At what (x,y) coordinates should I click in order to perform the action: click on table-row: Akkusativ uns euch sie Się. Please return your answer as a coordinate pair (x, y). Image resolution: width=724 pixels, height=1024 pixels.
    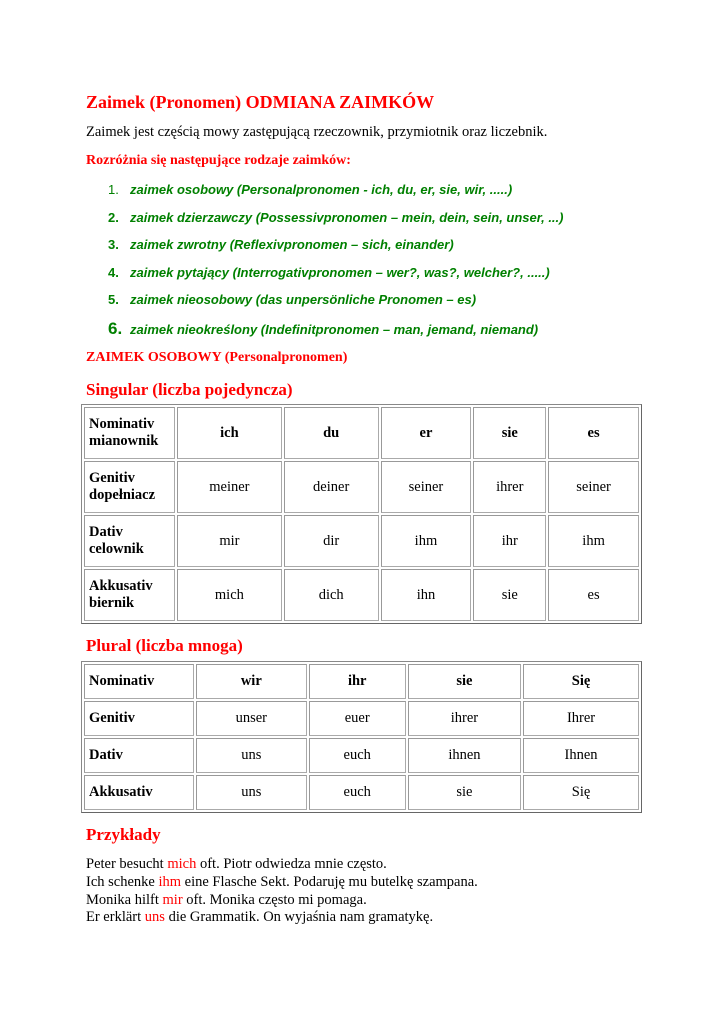
    Looking at the image, I should click on (361, 792).